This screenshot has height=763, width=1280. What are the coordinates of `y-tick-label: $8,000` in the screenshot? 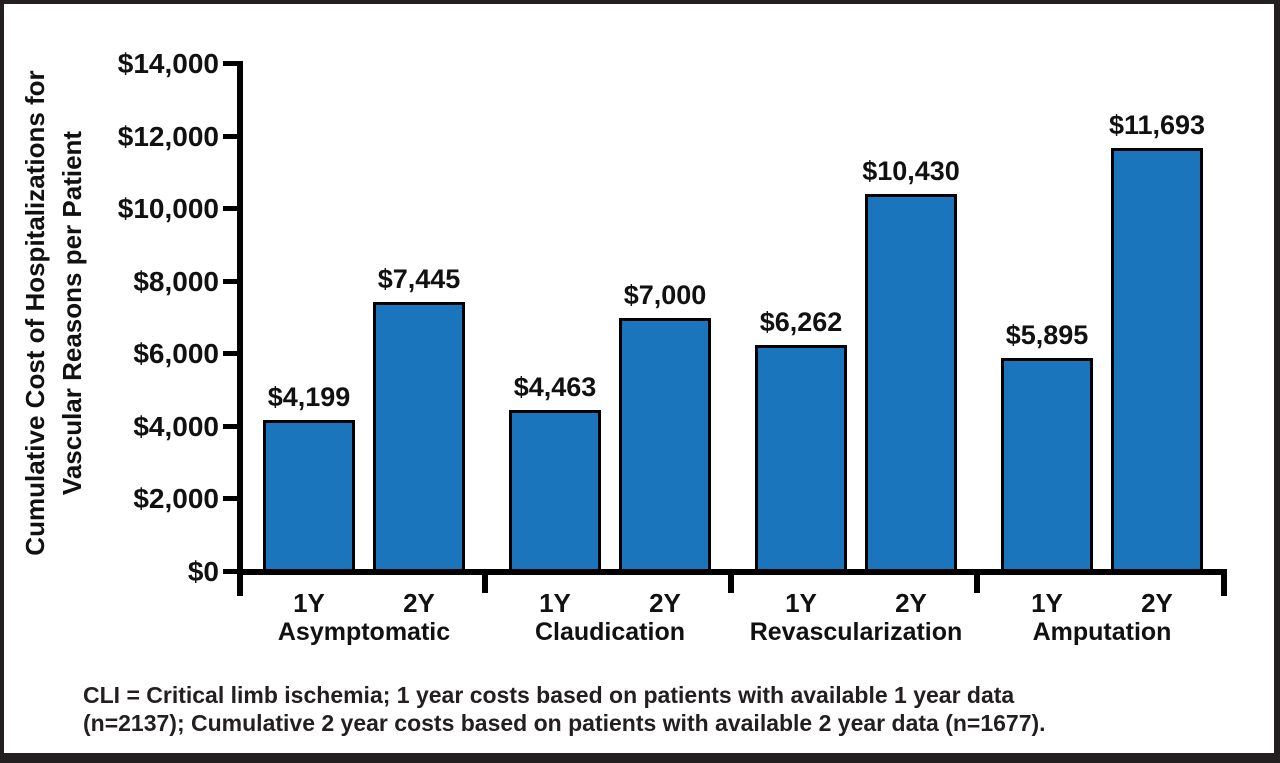 It's located at (176, 281).